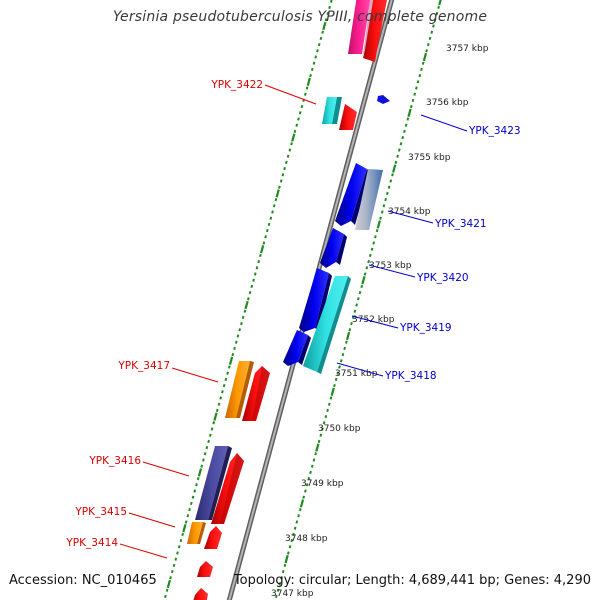 This screenshot has width=600, height=600. I want to click on kbp-label: 3747 kbp, so click(292, 594).